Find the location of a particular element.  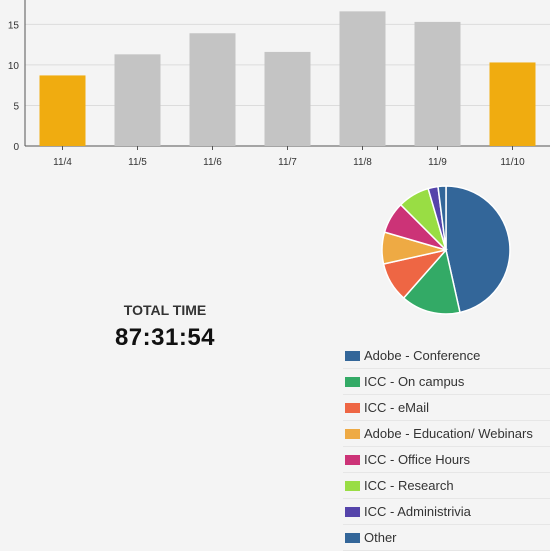

legend-item: ICC - On campus is located at coordinates (446, 382).